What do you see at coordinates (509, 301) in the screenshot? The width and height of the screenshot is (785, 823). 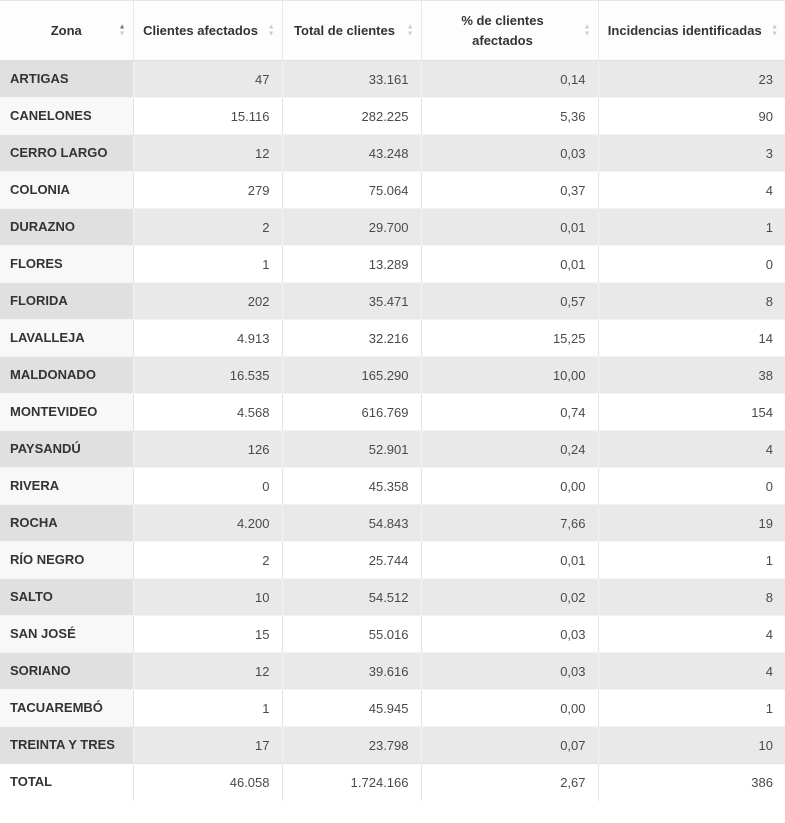 I see `pct-afectados-cell: 0,57` at bounding box center [509, 301].